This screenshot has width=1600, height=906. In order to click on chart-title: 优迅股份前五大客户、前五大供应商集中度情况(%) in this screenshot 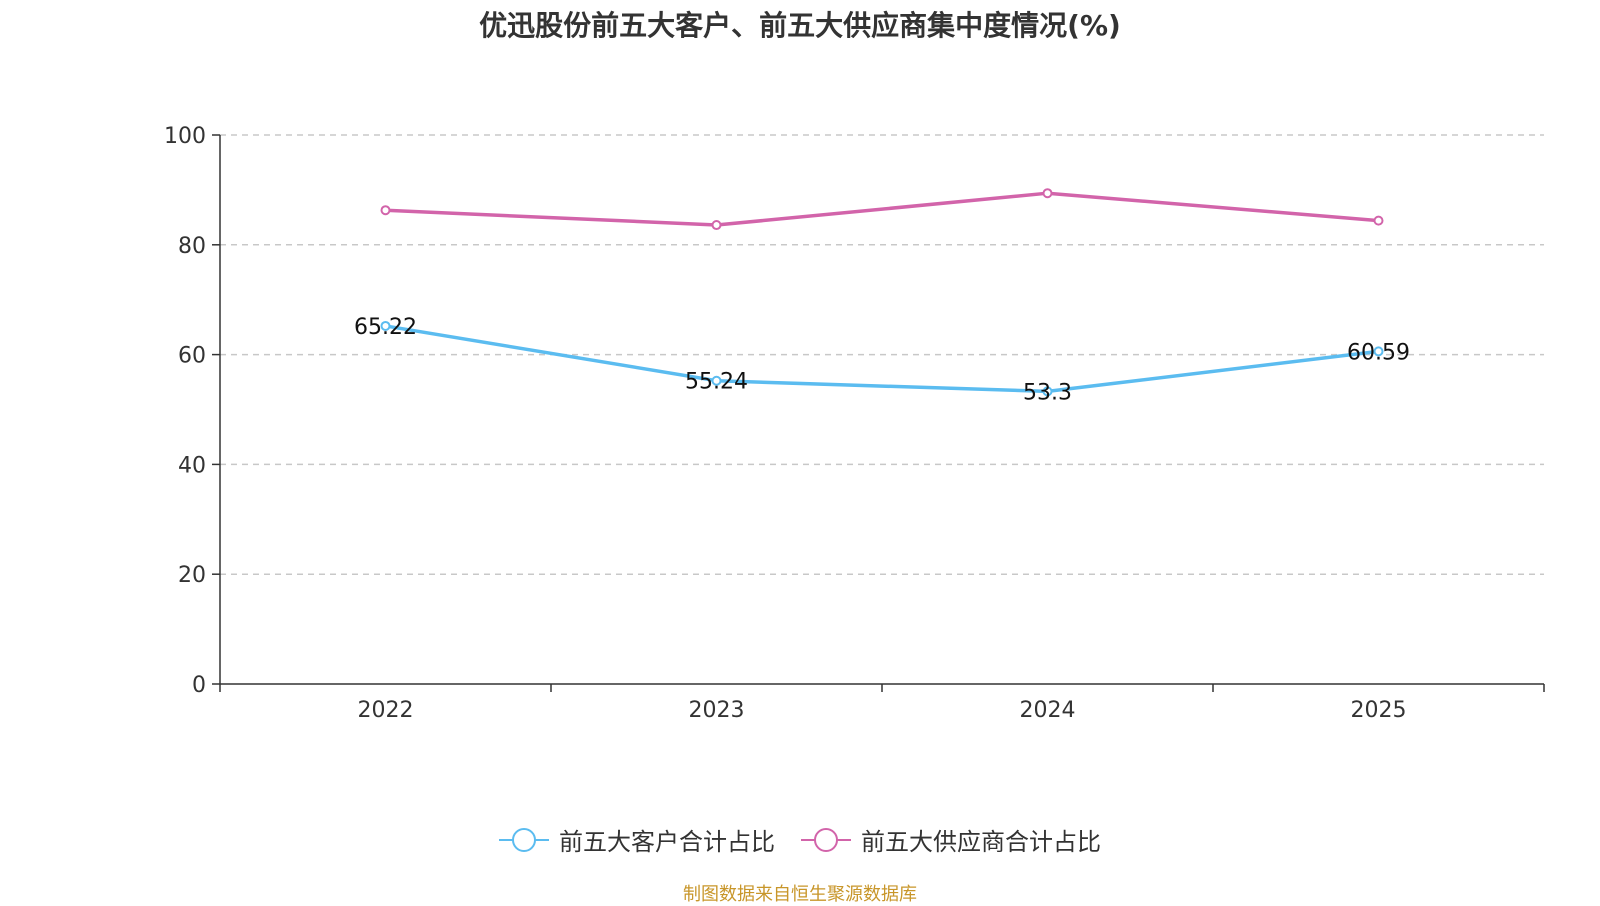, I will do `click(800, 25)`.